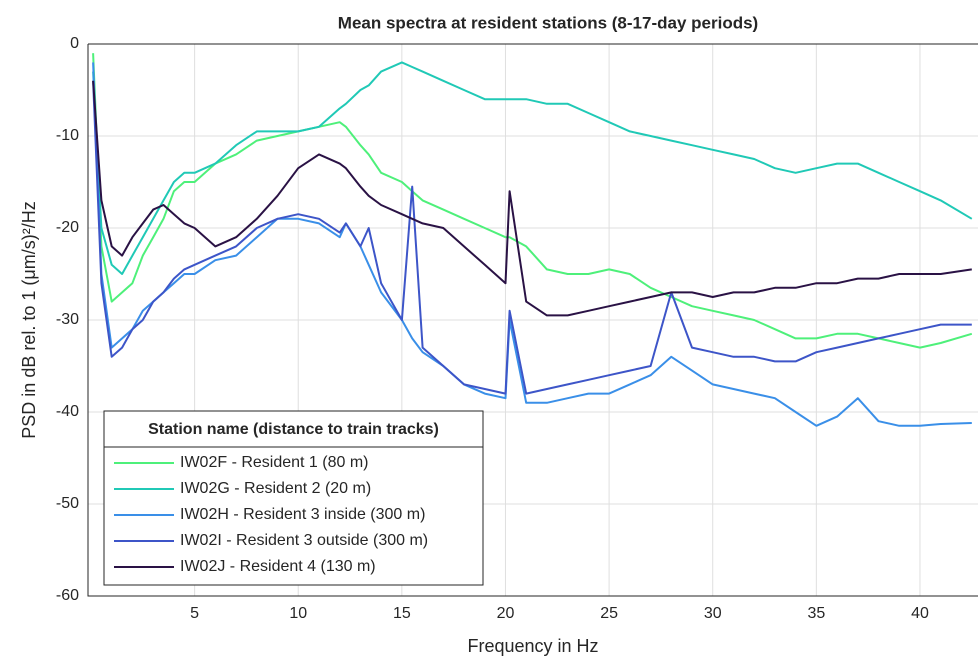 The width and height of the screenshot is (978, 658). Describe the element at coordinates (74, 43) in the screenshot. I see `y-tick-label: 0` at that location.